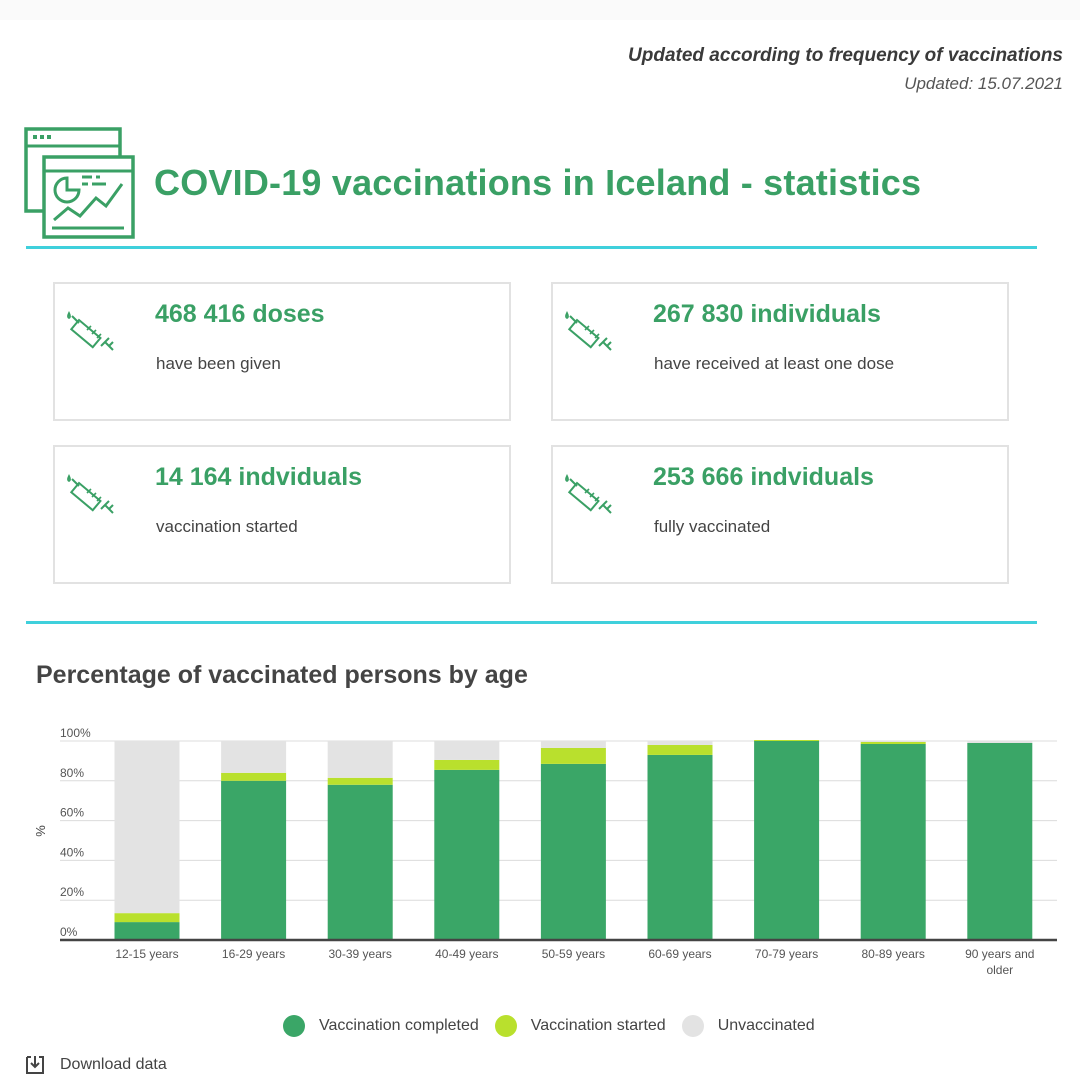 Image resolution: width=1080 pixels, height=1080 pixels. What do you see at coordinates (531, 622) in the screenshot?
I see `divider-bottom` at bounding box center [531, 622].